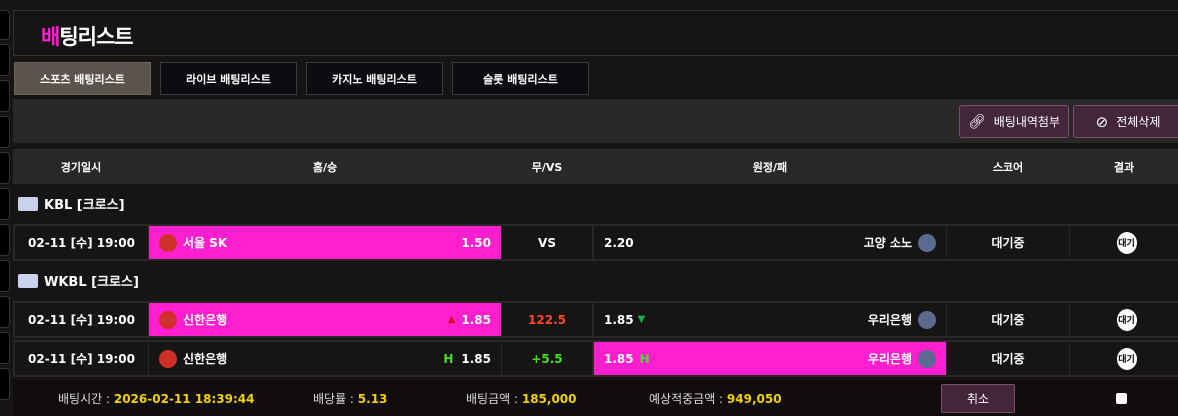  I want to click on draw-vs-value: +5.5, so click(547, 358).